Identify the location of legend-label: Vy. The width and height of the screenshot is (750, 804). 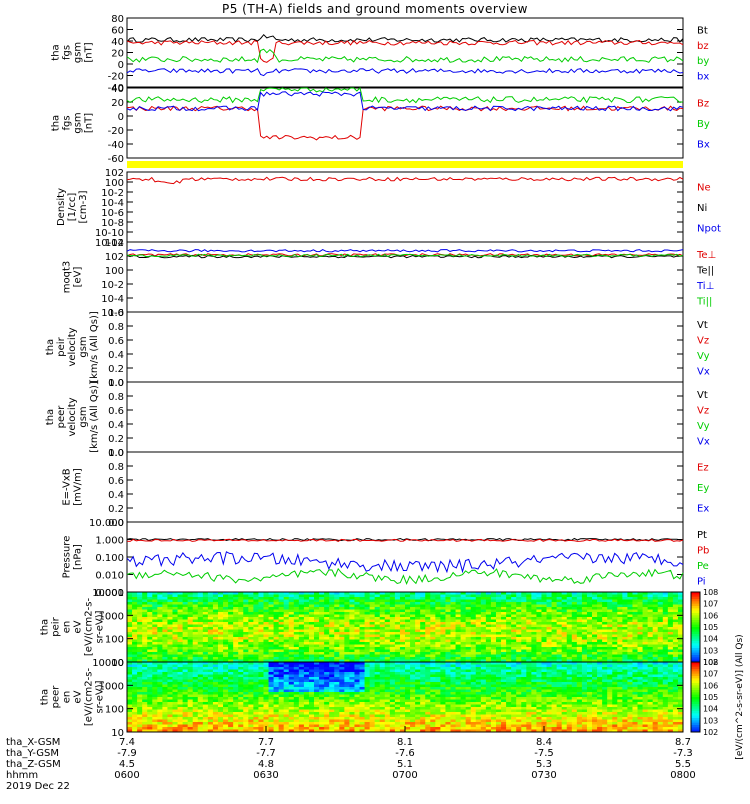
(703, 426).